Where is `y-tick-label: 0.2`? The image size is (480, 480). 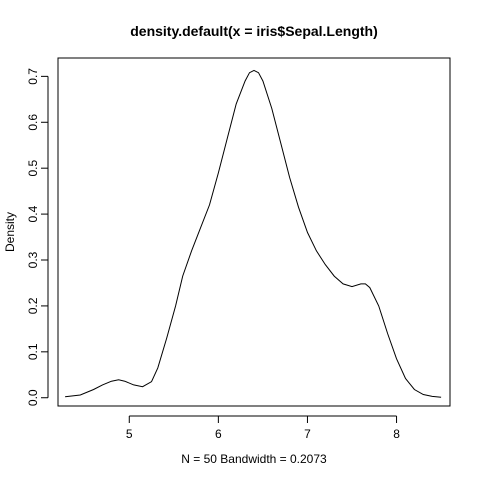
y-tick-label: 0.2 is located at coordinates (33, 305).